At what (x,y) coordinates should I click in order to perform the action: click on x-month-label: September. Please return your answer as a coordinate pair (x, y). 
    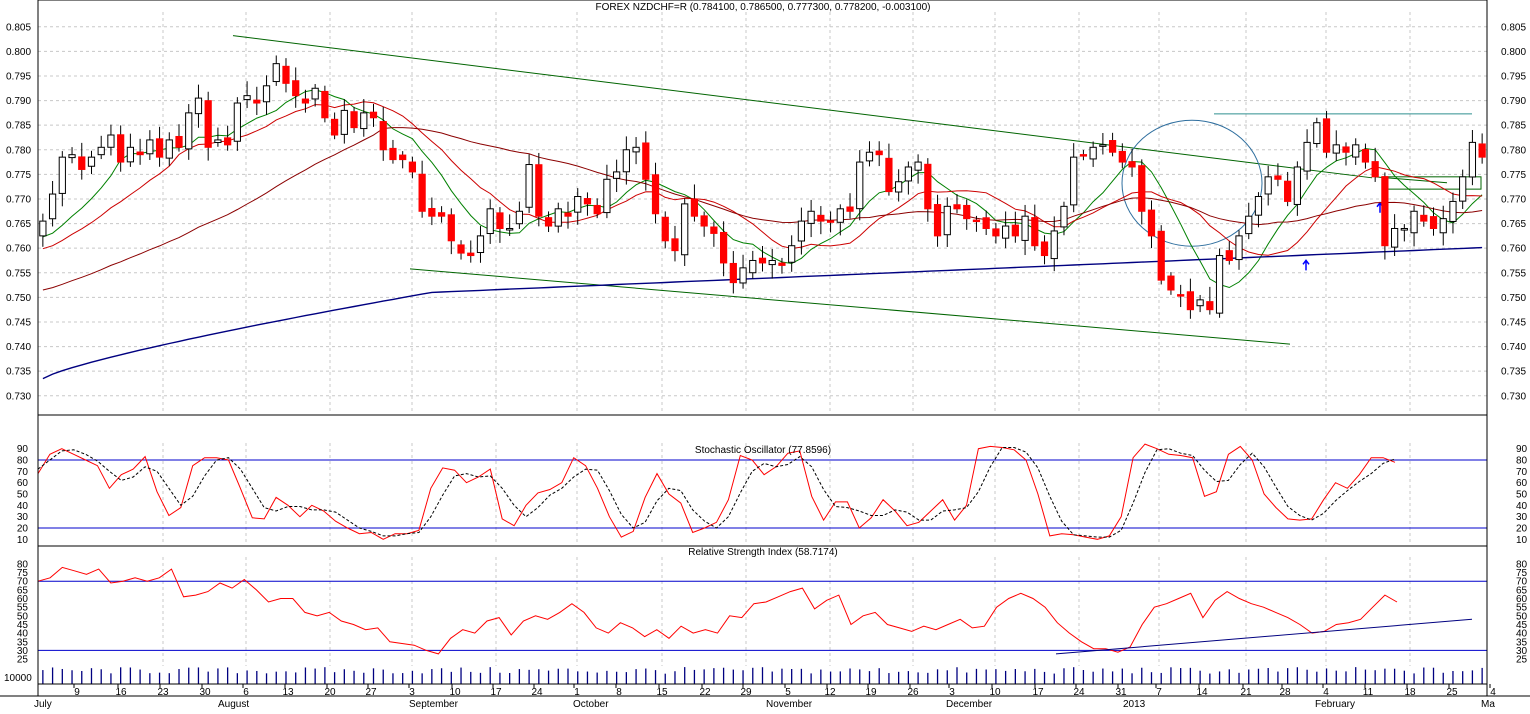
    Looking at the image, I should click on (434, 704).